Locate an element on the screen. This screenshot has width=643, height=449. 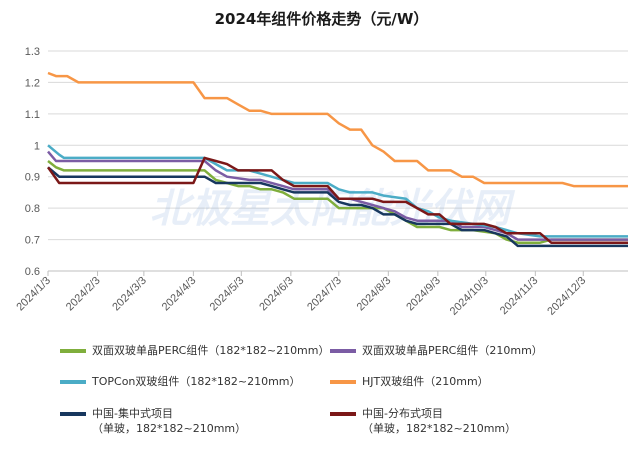
legend-label: TOPCon双玻组件（182*182~210mm） is located at coordinates (196, 381).